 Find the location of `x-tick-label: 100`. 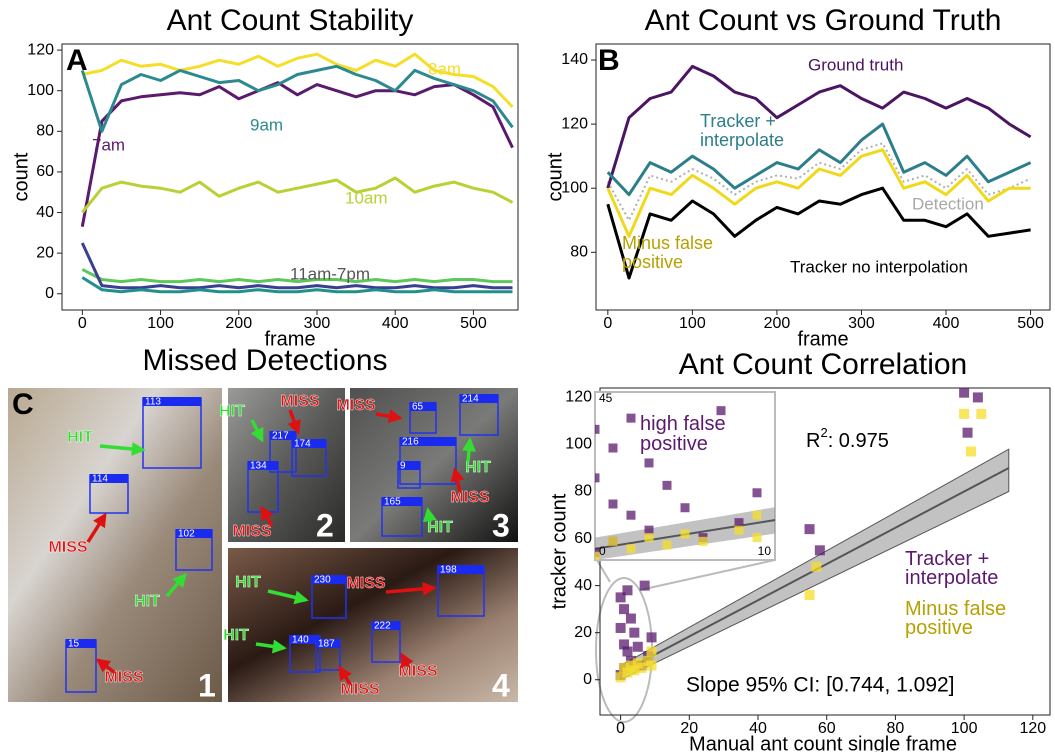

x-tick-label: 100 is located at coordinates (692, 323).